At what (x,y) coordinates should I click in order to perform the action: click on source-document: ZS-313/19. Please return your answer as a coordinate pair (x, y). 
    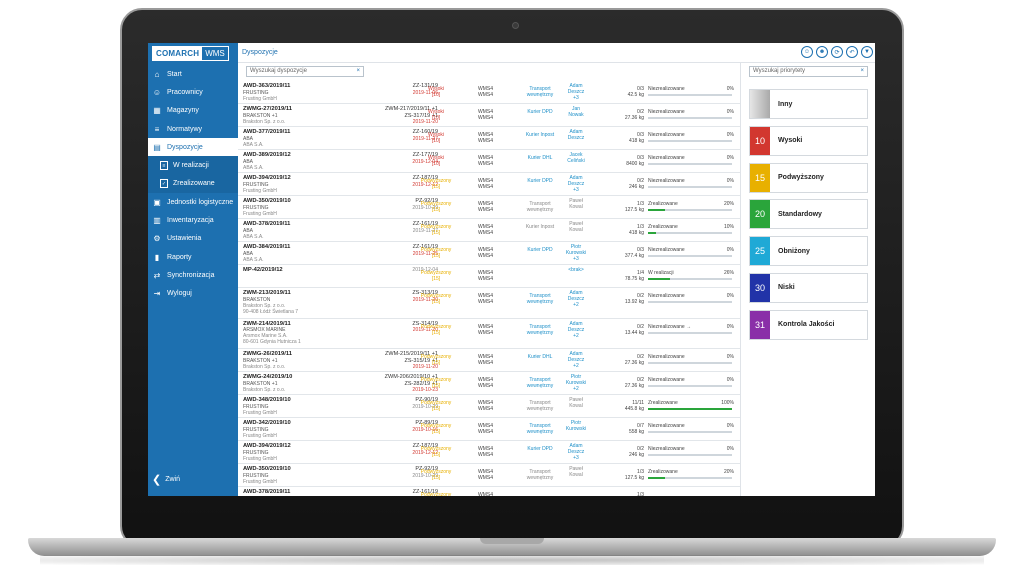
    Looking at the image, I should click on (425, 293).